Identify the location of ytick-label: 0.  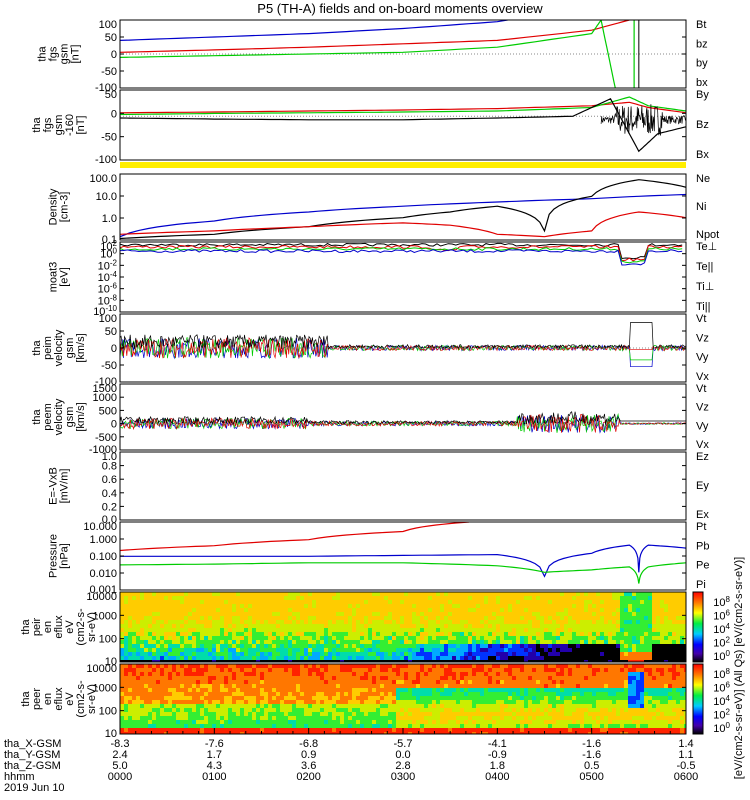
(114, 349).